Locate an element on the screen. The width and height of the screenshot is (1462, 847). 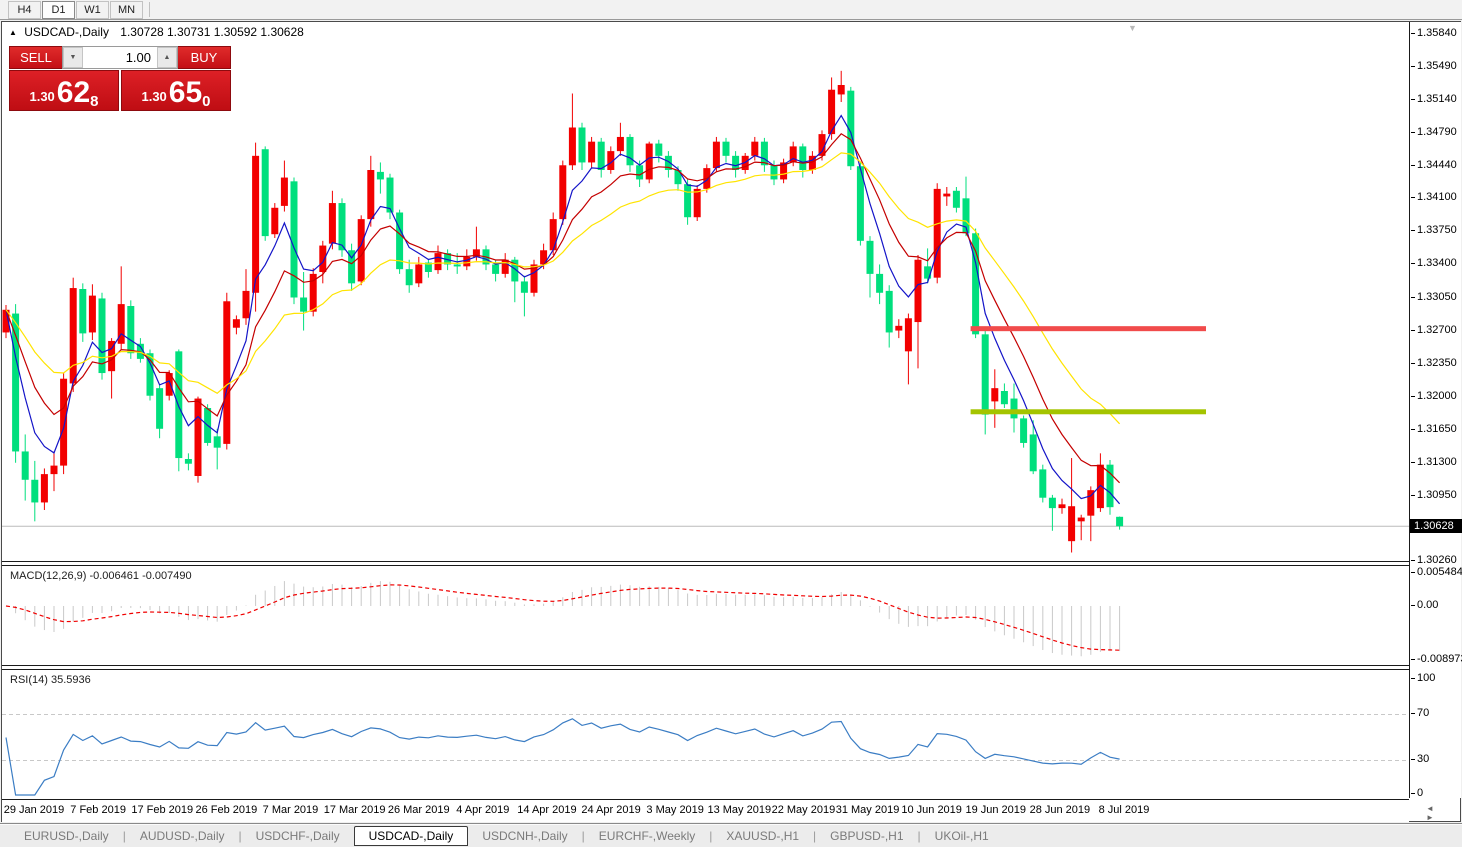
time-axis-label: 3 May 2019 is located at coordinates (675, 810).